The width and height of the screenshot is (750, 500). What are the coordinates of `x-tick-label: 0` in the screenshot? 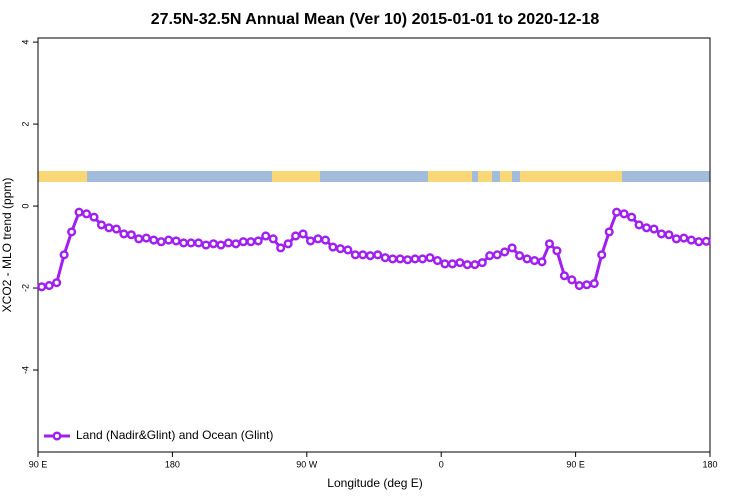 It's located at (441, 464).